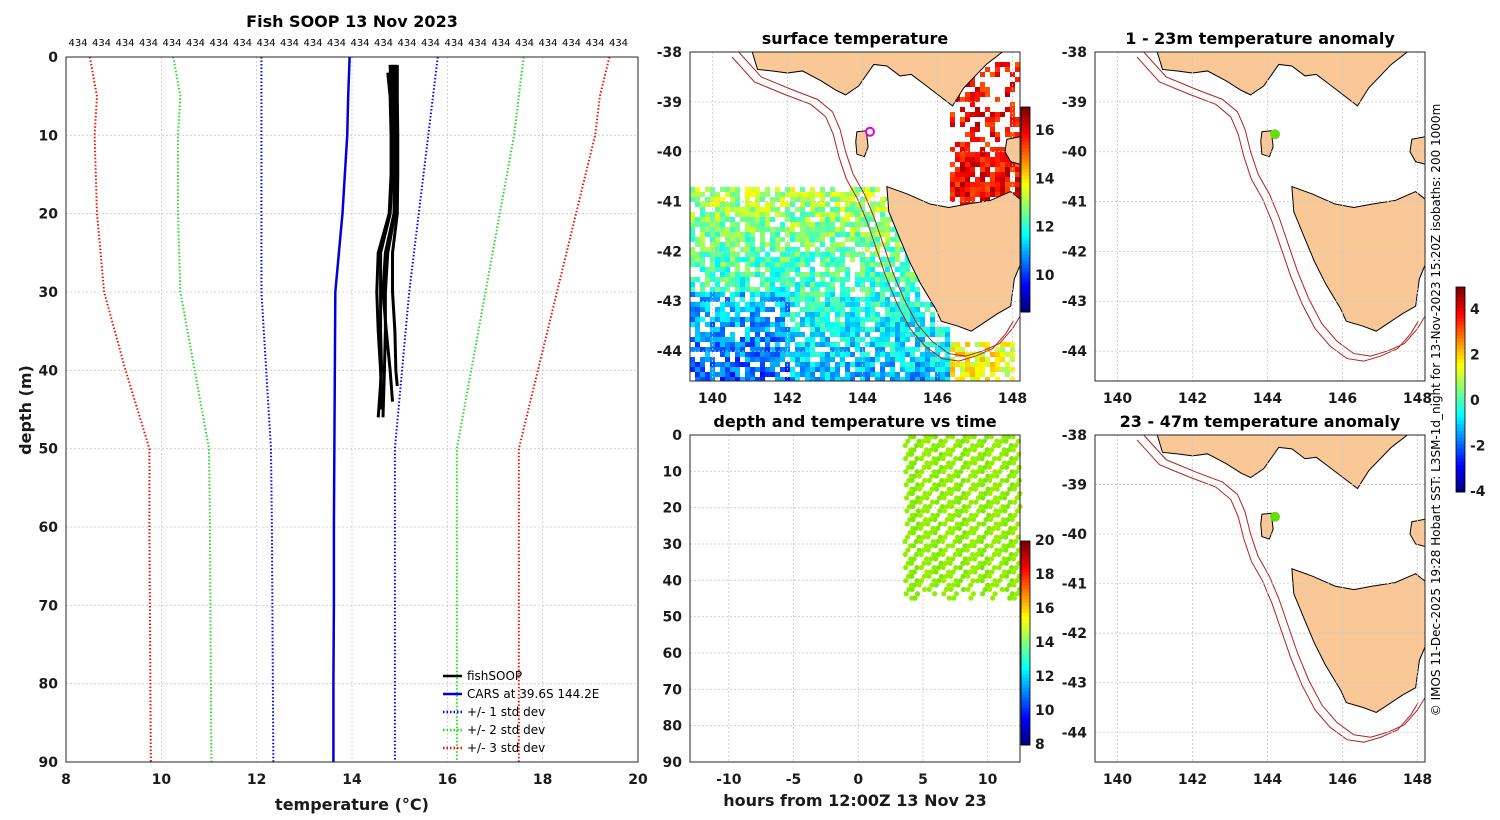 The width and height of the screenshot is (1500, 820). What do you see at coordinates (937, 399) in the screenshot?
I see `map-xtick-label: 146` at bounding box center [937, 399].